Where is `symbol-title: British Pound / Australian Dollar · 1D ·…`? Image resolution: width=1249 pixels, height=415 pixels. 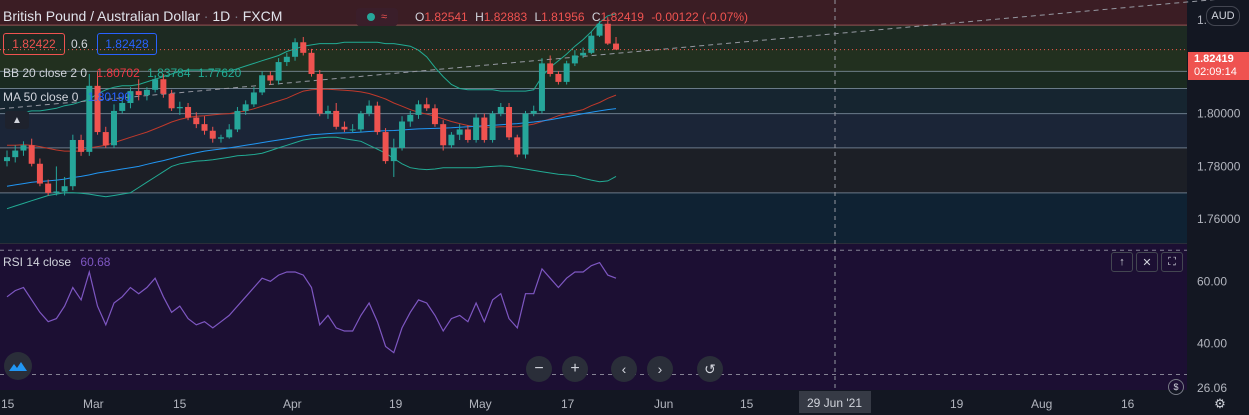 symbol-title: British Pound / Australian Dollar · 1D ·… is located at coordinates (143, 16).